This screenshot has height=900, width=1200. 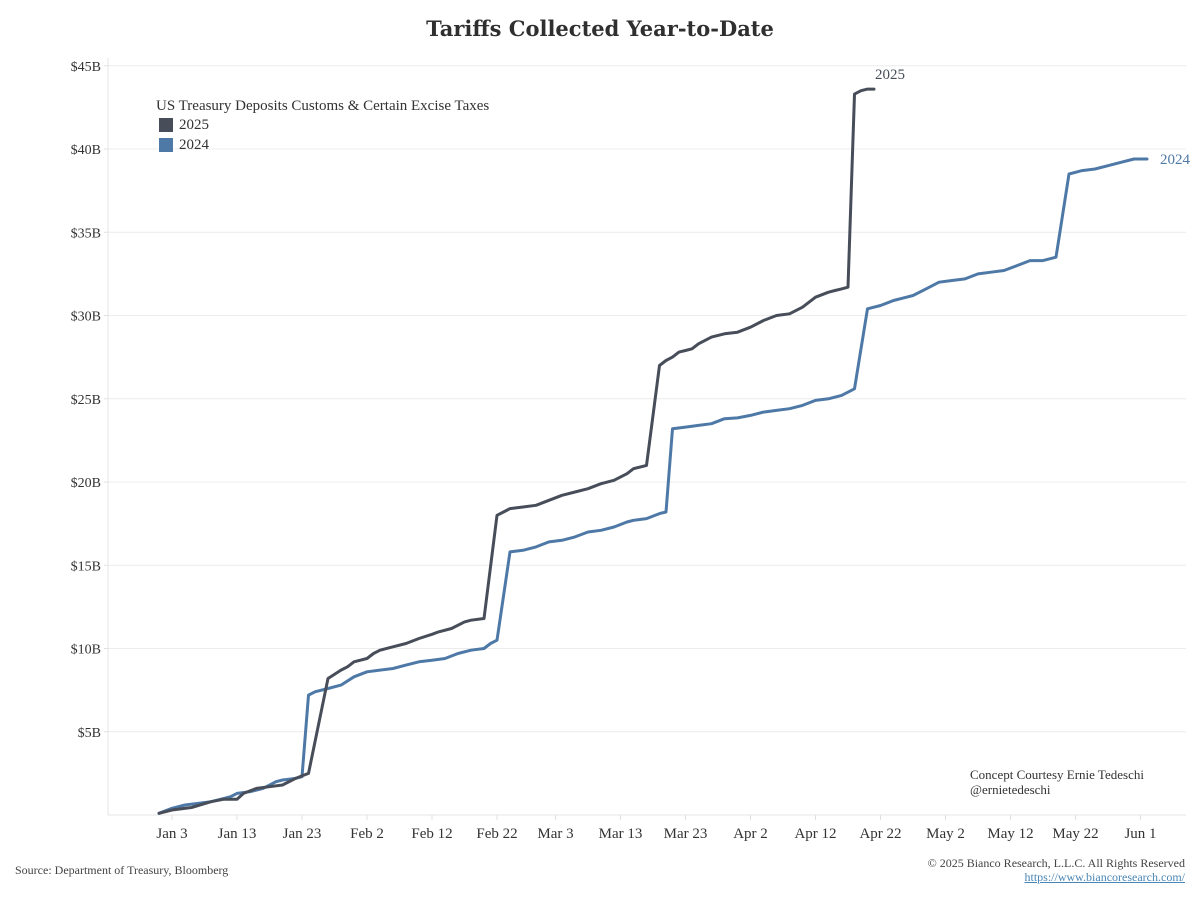 What do you see at coordinates (1057, 774) in the screenshot?
I see `credit-line-1: Concept Courtesy Ernie Tedeschi` at bounding box center [1057, 774].